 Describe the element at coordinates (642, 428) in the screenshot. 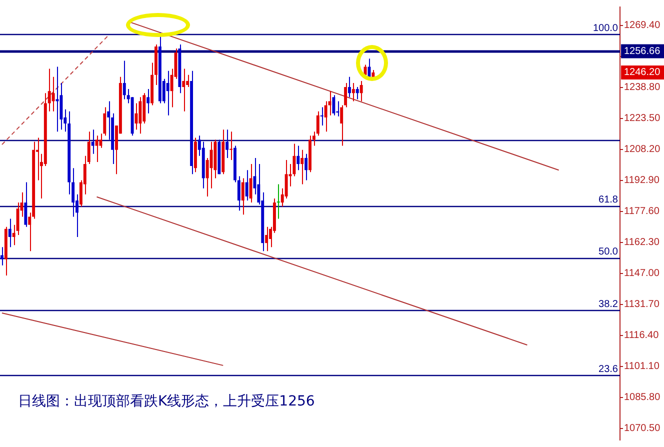

I see `y-tick-label: 1070.50` at that location.